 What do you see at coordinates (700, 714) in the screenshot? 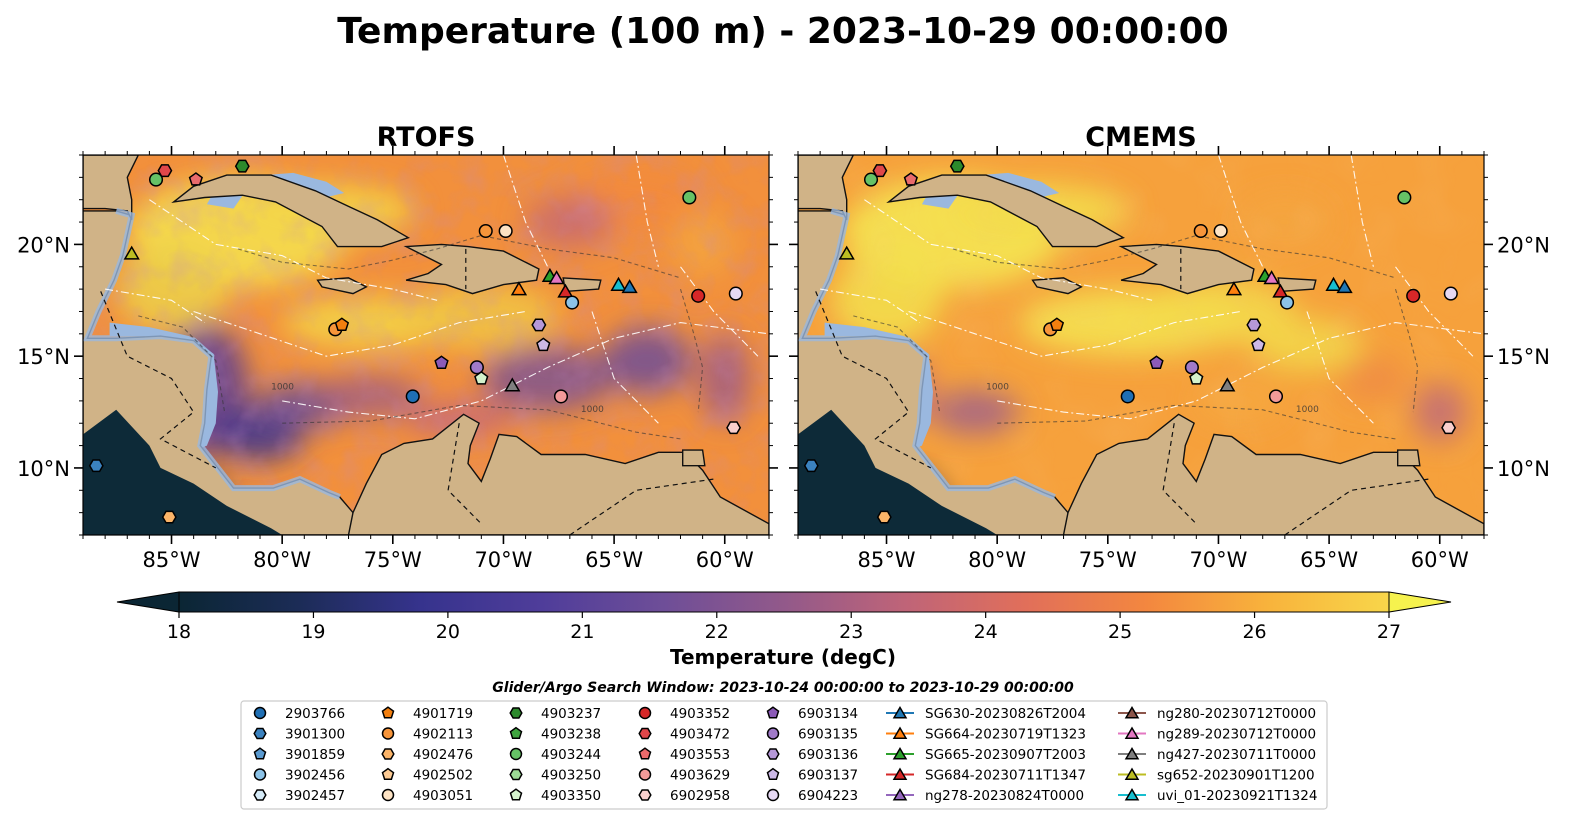
I see `legend-label: 4903352` at bounding box center [700, 714].